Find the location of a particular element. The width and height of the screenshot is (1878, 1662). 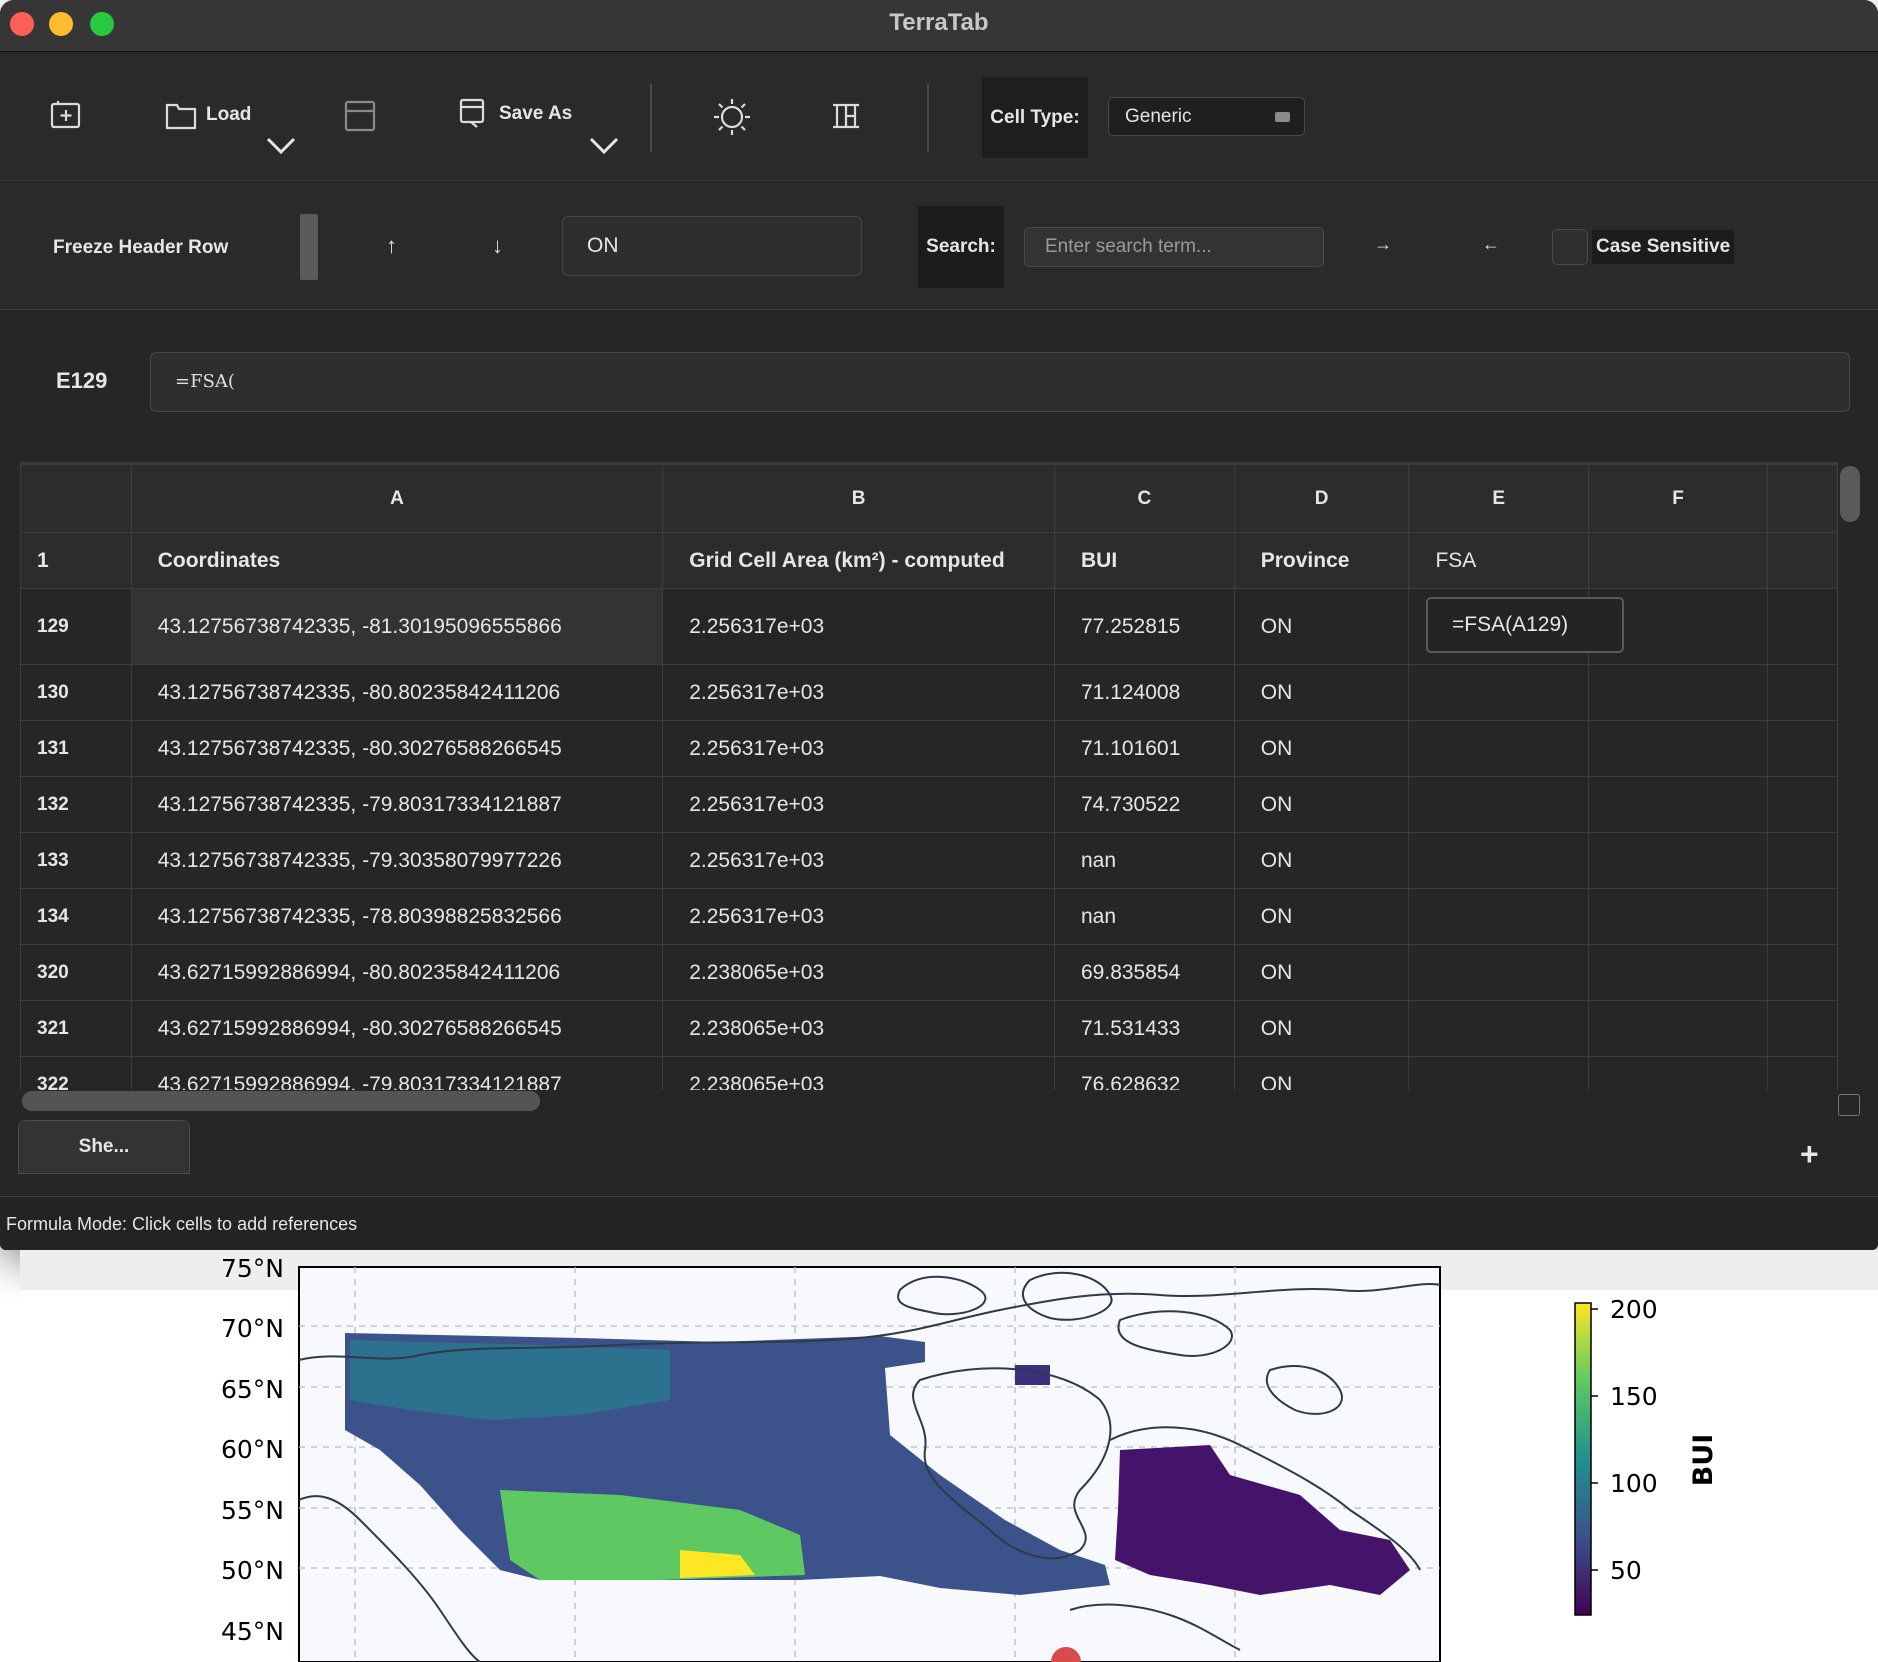

column-header: C is located at coordinates (1144, 498).